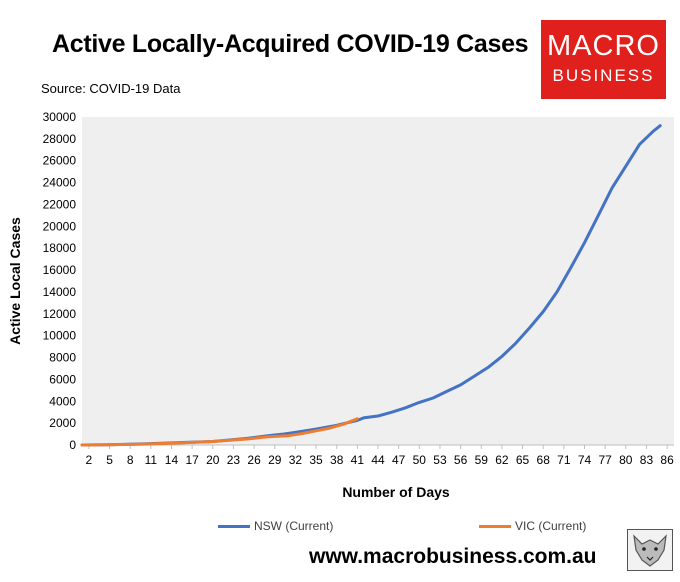  I want to click on y-tick-label: 12000, so click(60, 314).